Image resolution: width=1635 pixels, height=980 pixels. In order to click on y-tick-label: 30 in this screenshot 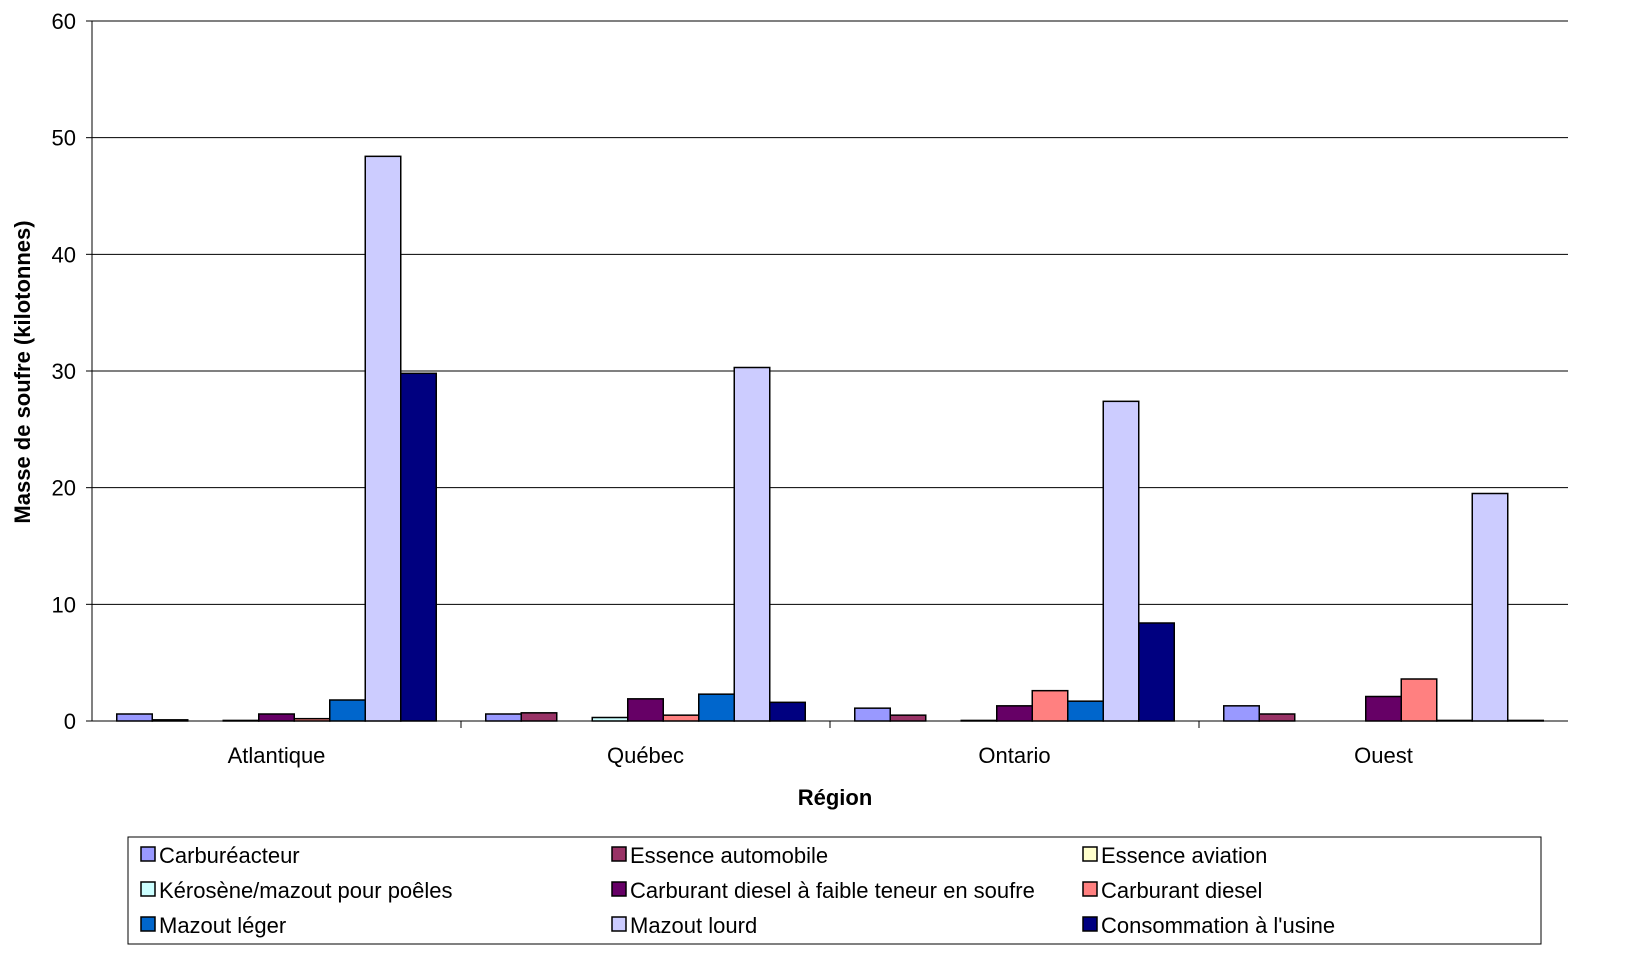, I will do `click(64, 371)`.